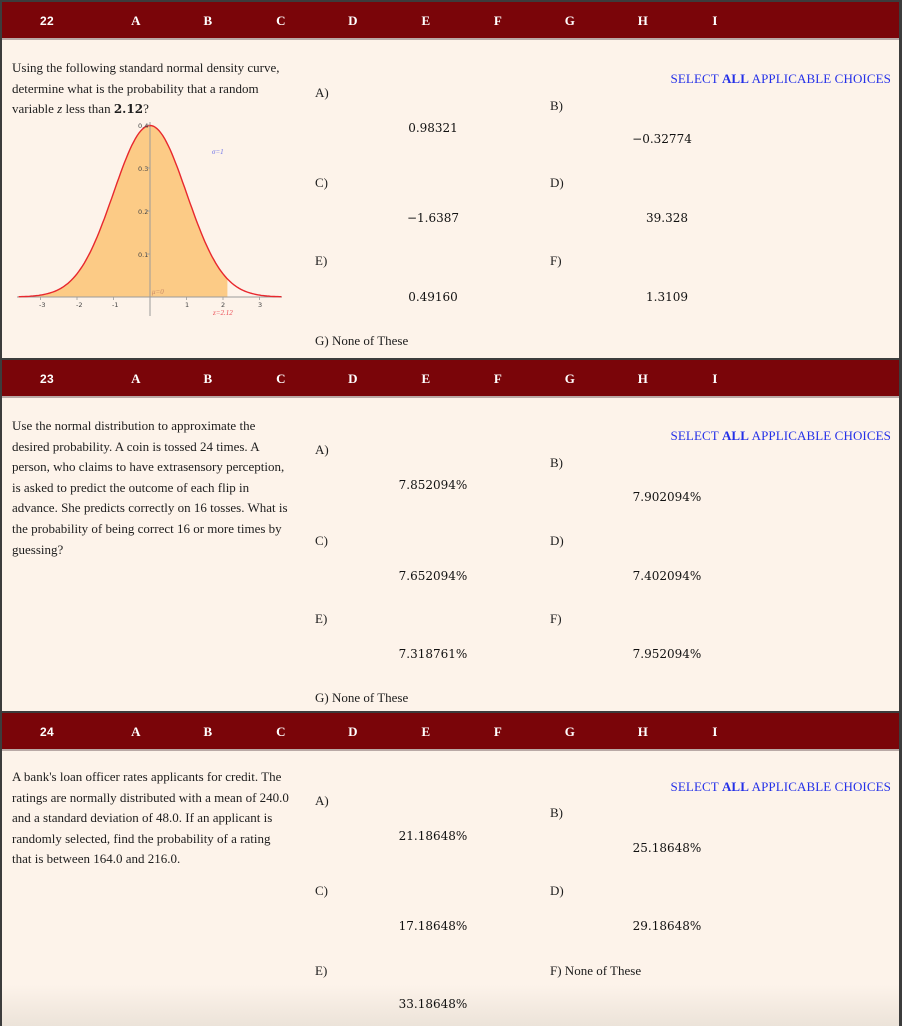 This screenshot has width=902, height=1026. What do you see at coordinates (260, 305) in the screenshot?
I see `x-tick-label: 3` at bounding box center [260, 305].